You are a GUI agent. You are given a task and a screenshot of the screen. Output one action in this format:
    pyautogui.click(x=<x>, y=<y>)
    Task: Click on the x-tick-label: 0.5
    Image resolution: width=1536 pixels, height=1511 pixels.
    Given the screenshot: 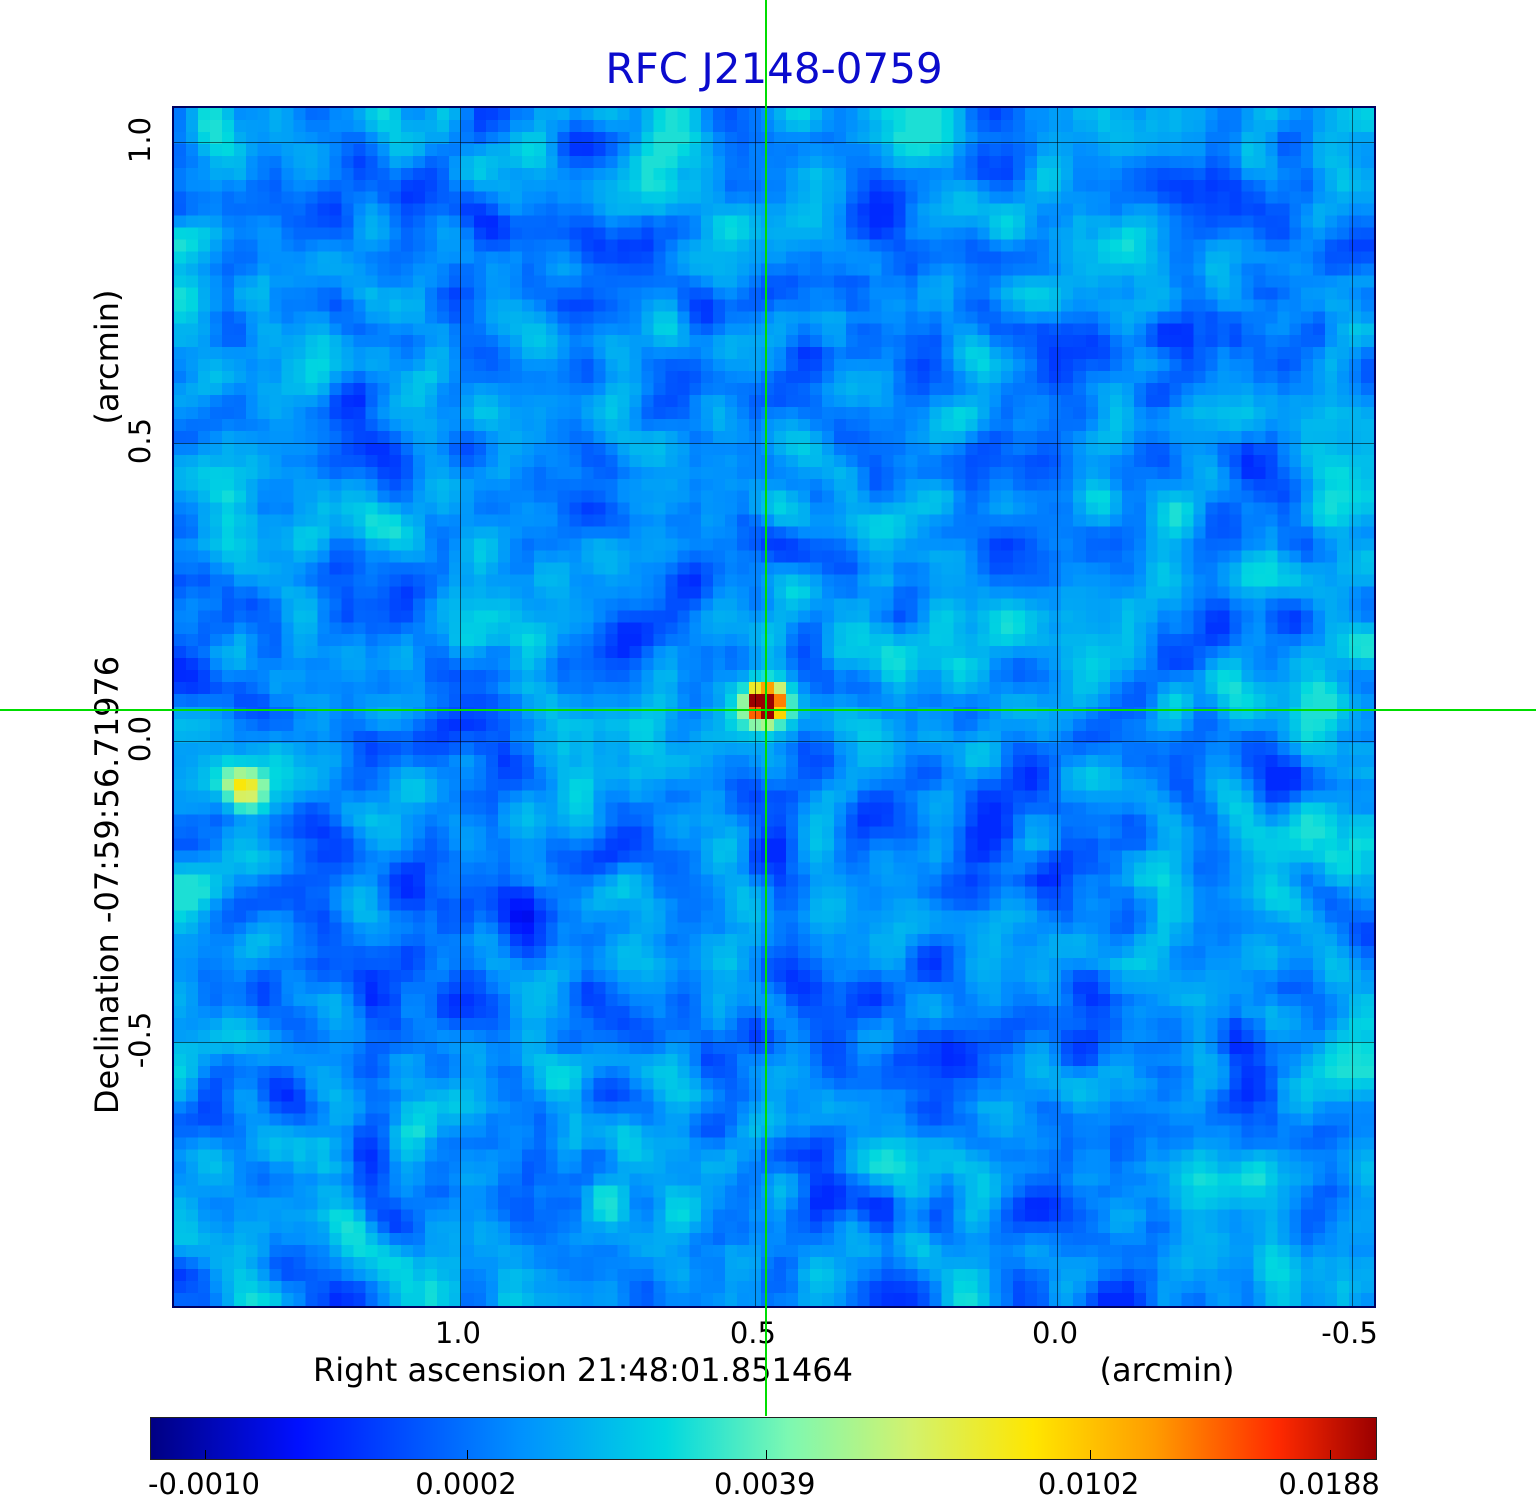 What is the action you would take?
    pyautogui.click(x=752, y=1333)
    